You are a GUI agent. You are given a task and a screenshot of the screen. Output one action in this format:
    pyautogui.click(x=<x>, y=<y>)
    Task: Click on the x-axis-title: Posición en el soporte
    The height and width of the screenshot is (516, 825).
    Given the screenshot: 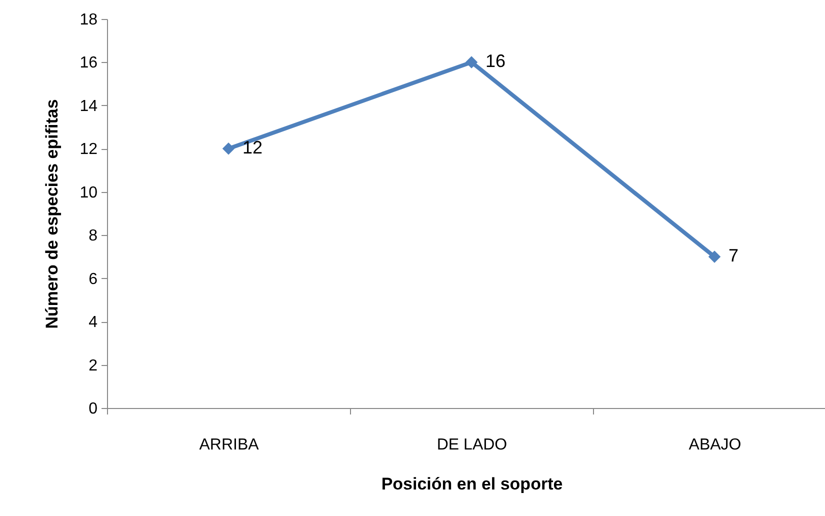 What is the action you would take?
    pyautogui.click(x=472, y=484)
    